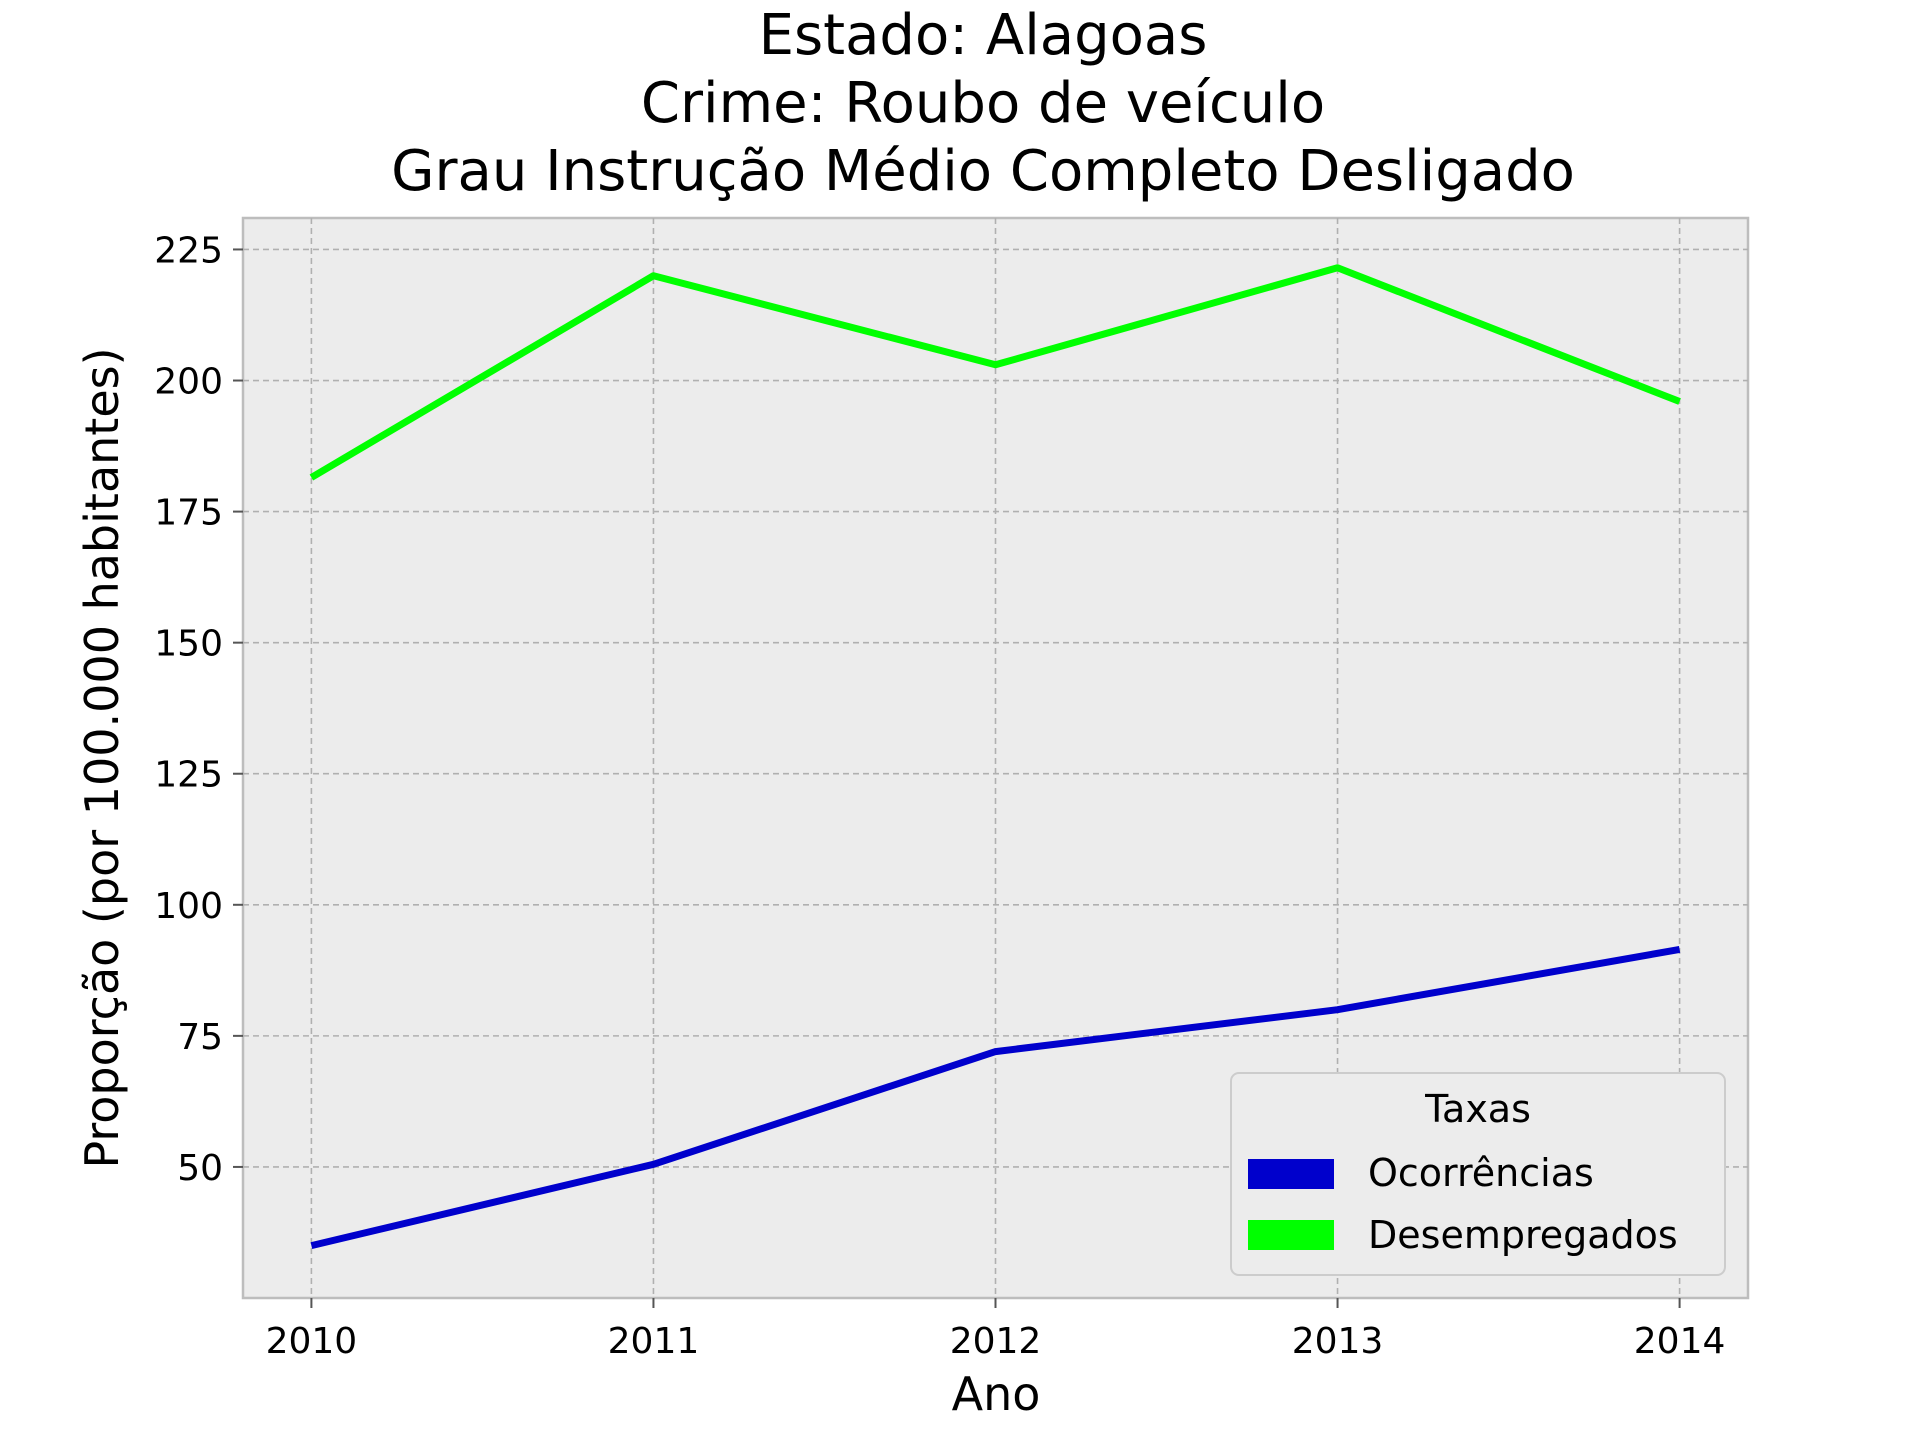 This screenshot has width=1920, height=1440. I want to click on y-tick-label: 175, so click(188, 513).